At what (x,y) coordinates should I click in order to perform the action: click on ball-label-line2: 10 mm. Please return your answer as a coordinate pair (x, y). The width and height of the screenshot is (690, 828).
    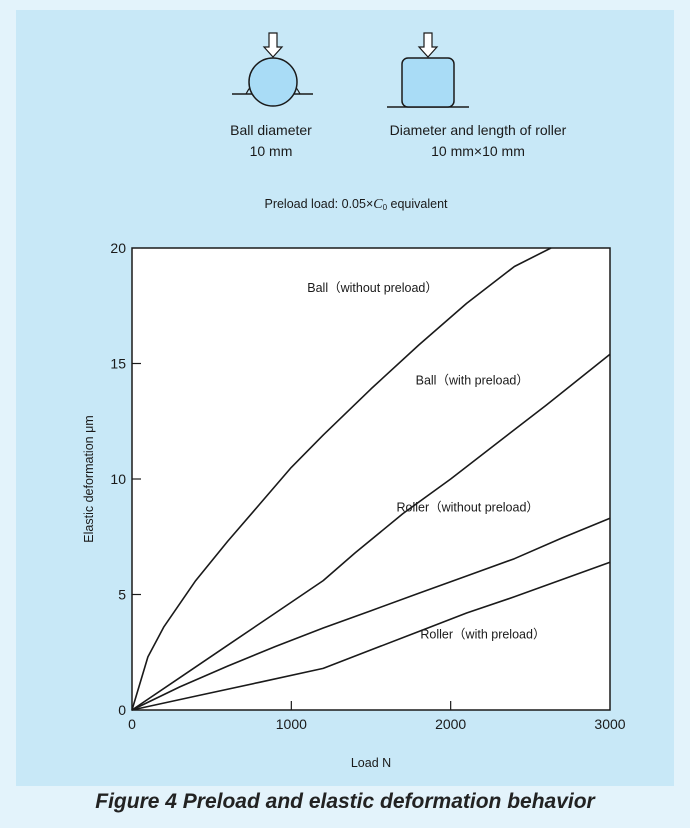
    Looking at the image, I should click on (271, 151).